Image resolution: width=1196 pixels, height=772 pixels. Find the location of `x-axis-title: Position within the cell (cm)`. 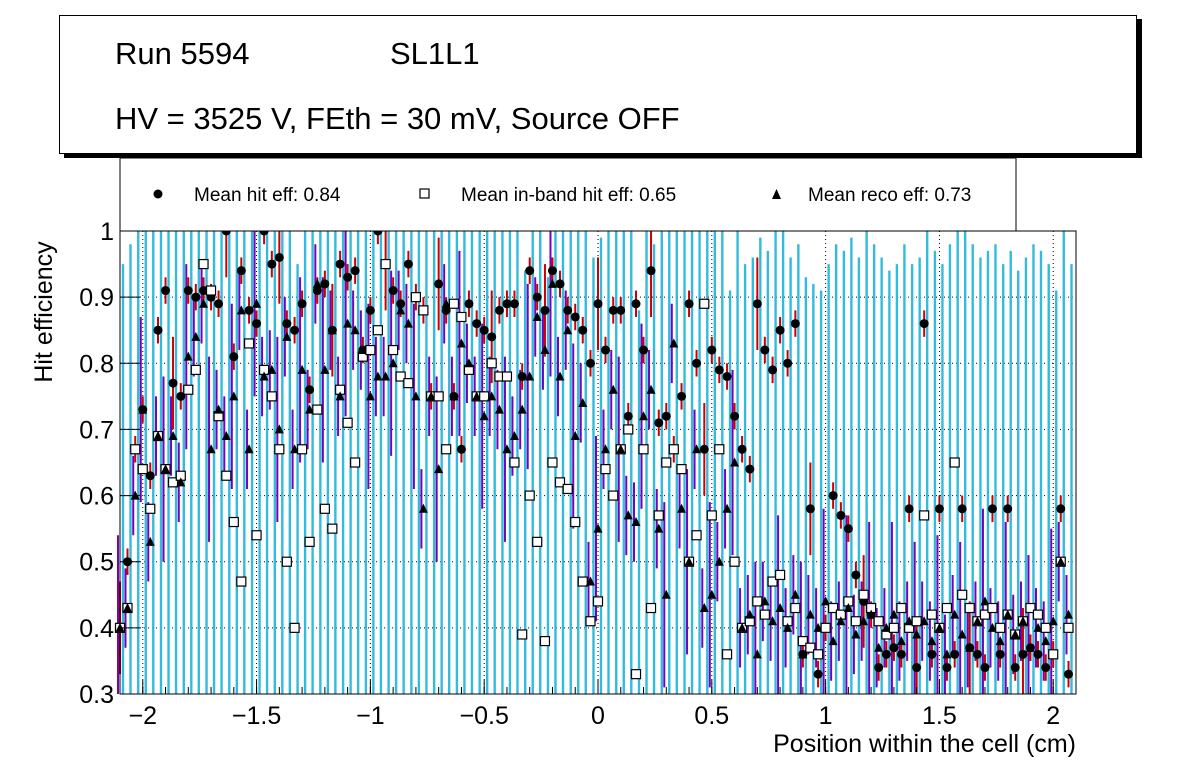

x-axis-title: Position within the cell (cm) is located at coordinates (924, 744).